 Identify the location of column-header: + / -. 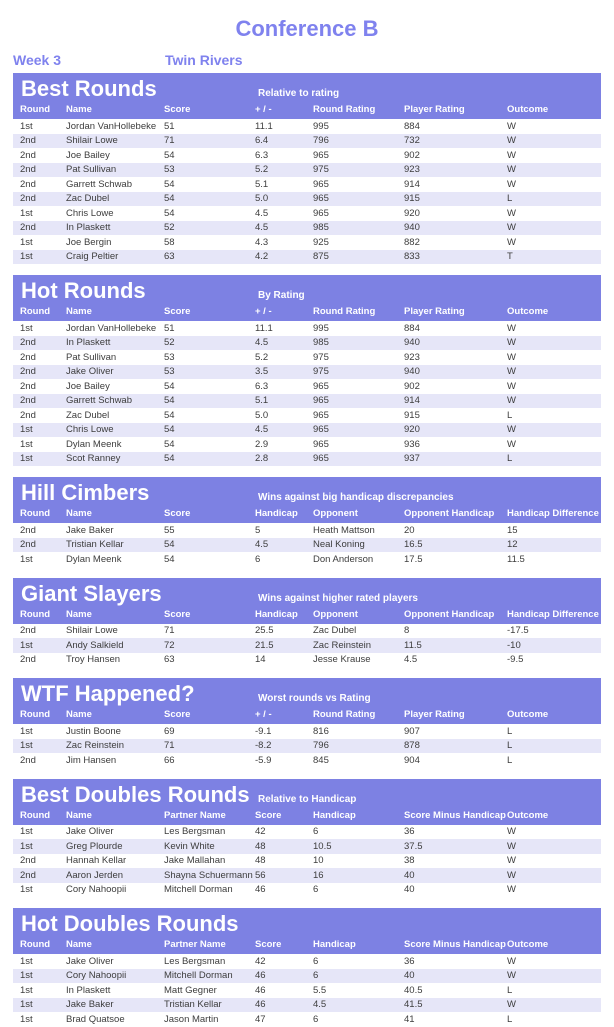
(284, 716).